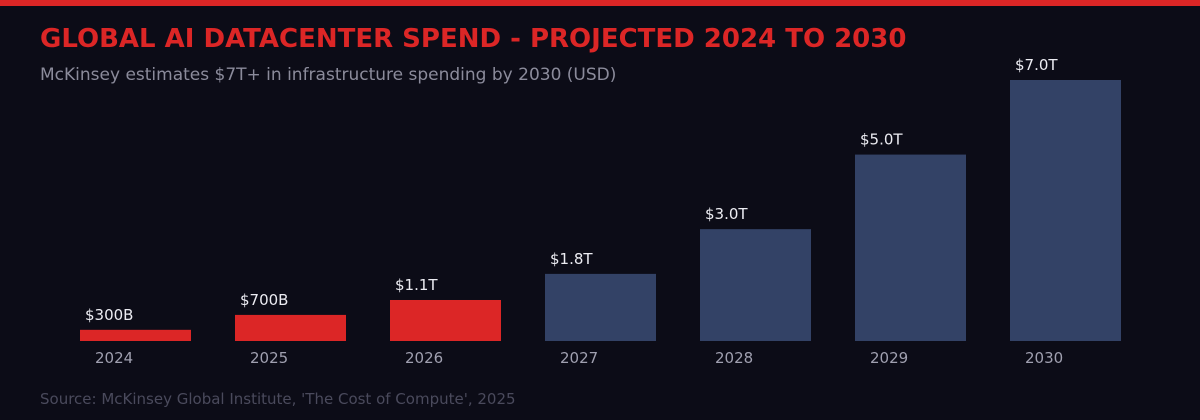 The image size is (1200, 420). What do you see at coordinates (600, 307) in the screenshot?
I see `bar-2027` at bounding box center [600, 307].